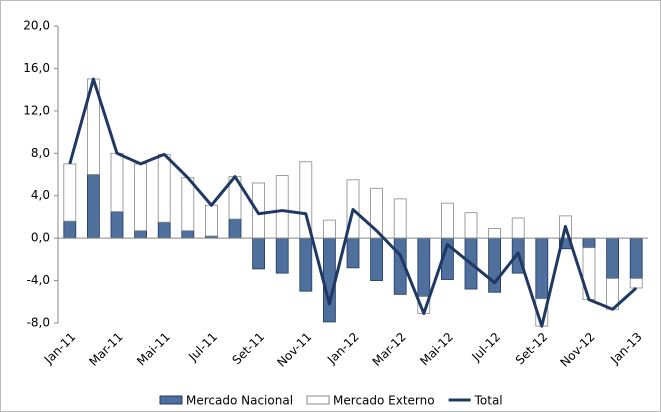 This screenshot has height=412, width=661. I want to click on legend-item: Mercado Nacional, so click(226, 401).